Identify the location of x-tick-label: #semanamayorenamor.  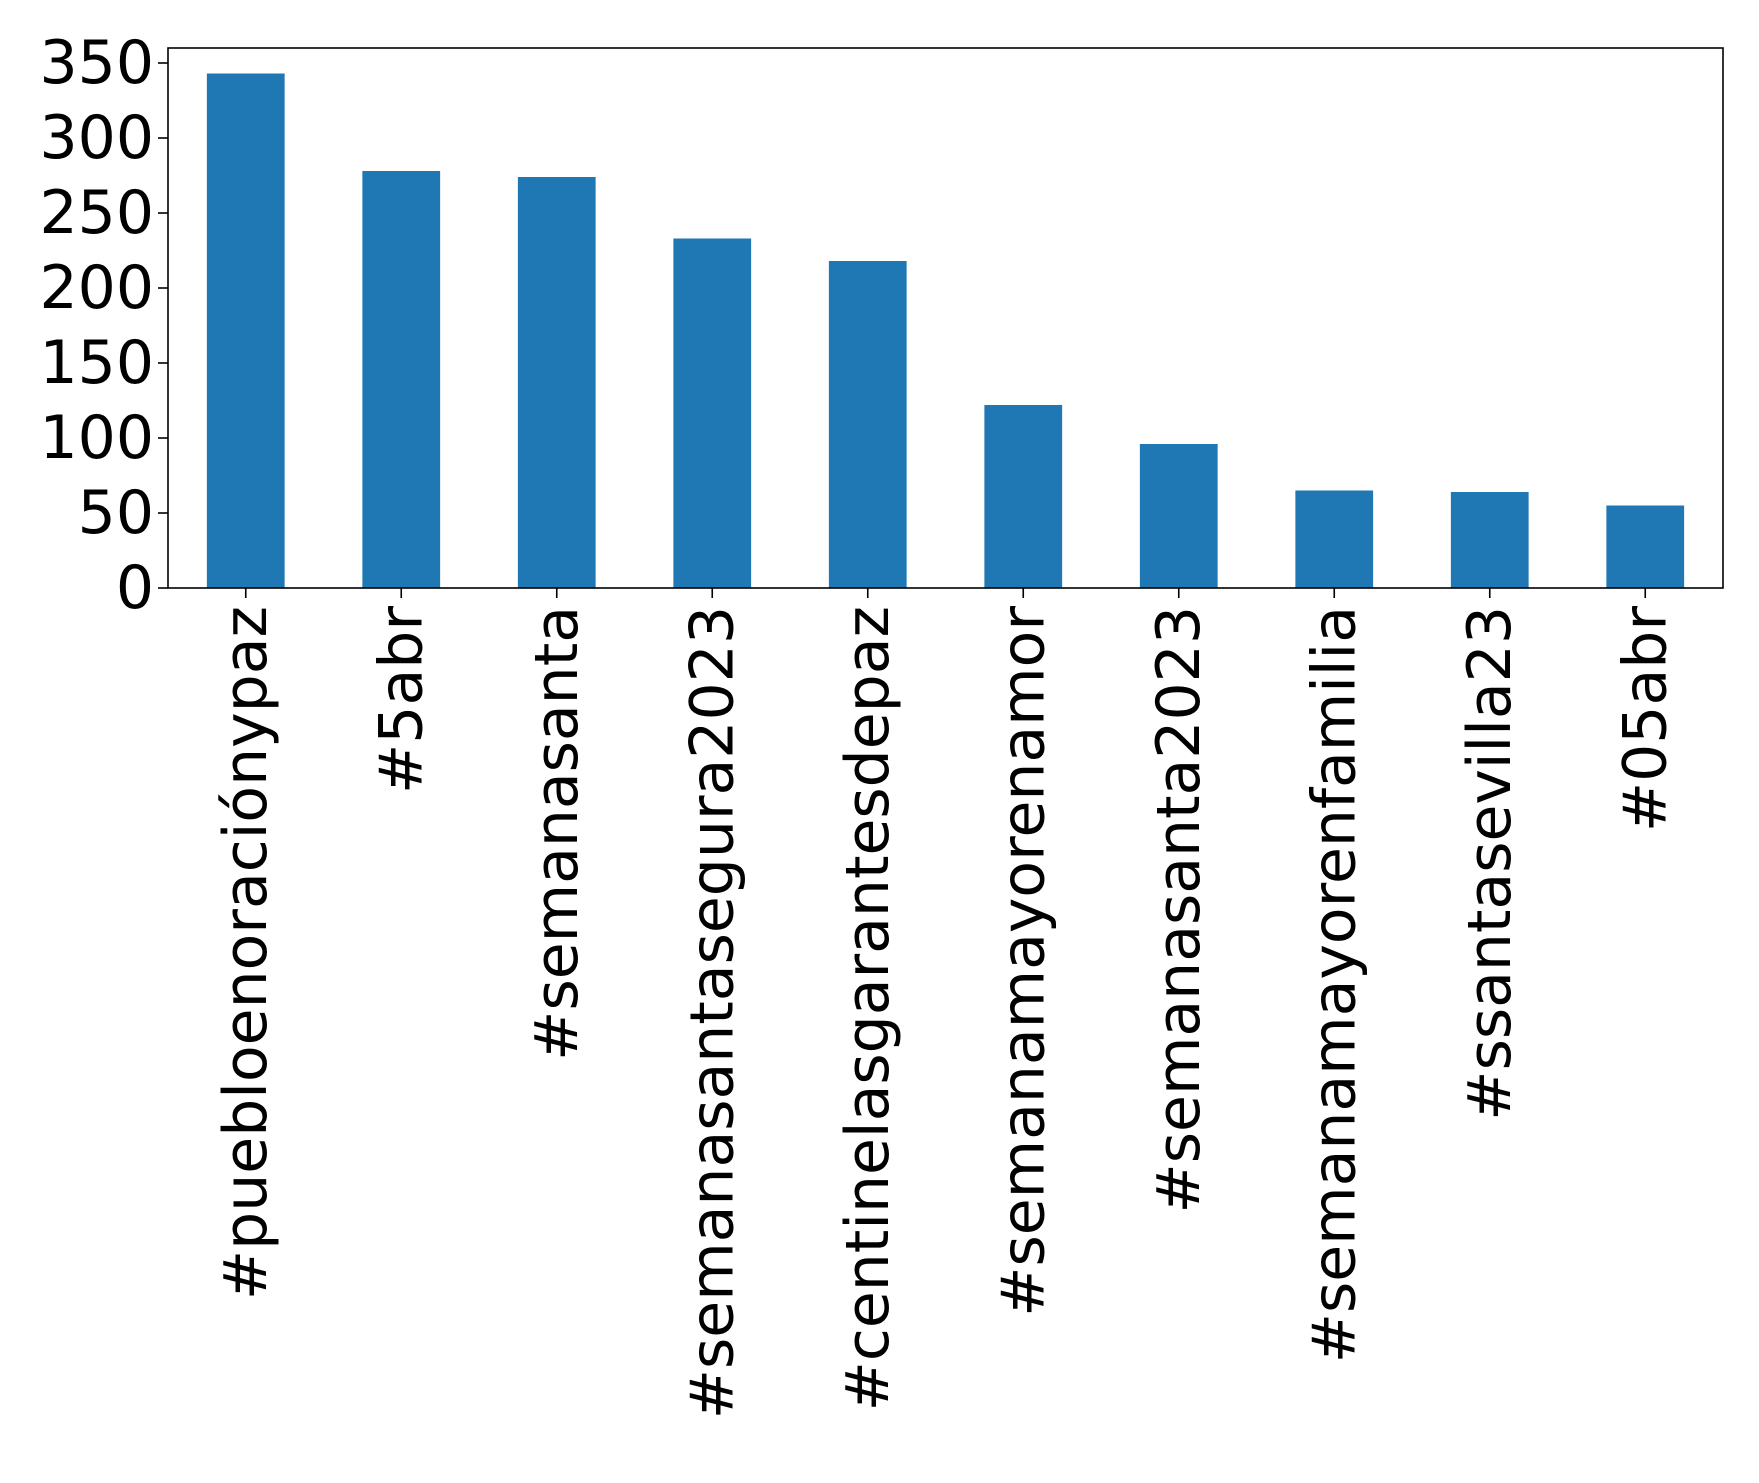
(1023, 961).